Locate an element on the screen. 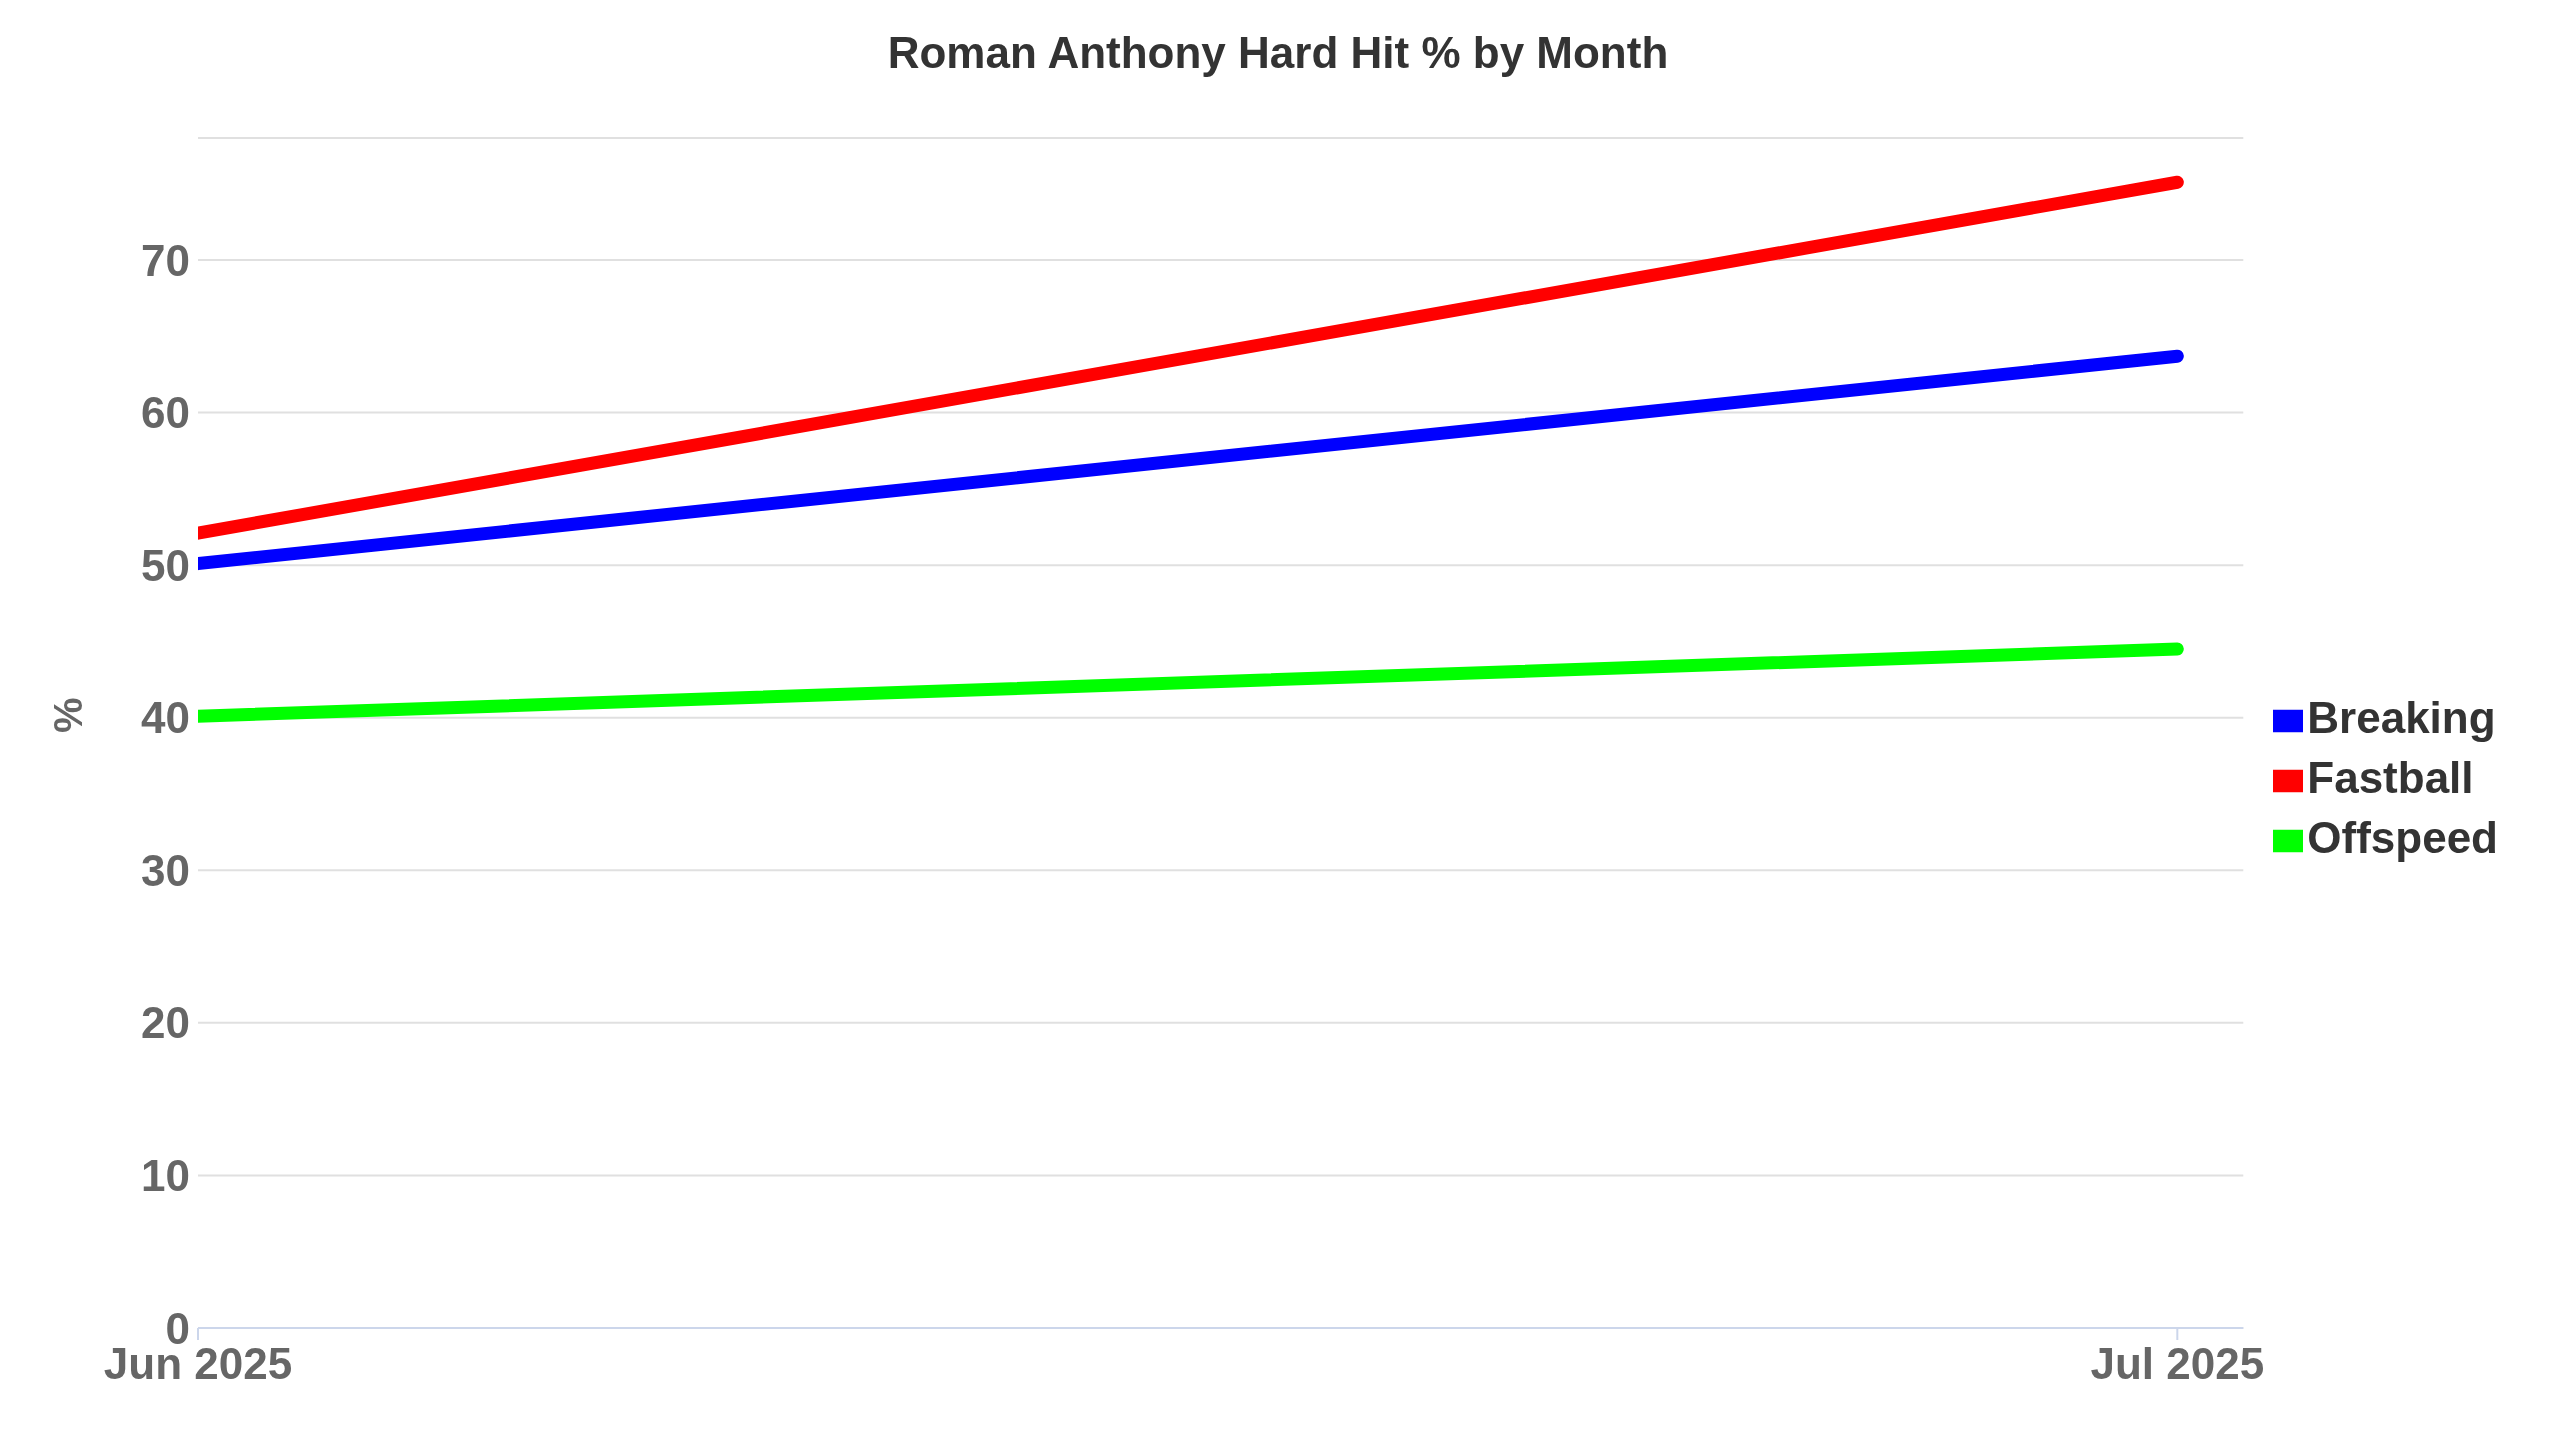  legend-label: Breaking is located at coordinates (2401, 717).